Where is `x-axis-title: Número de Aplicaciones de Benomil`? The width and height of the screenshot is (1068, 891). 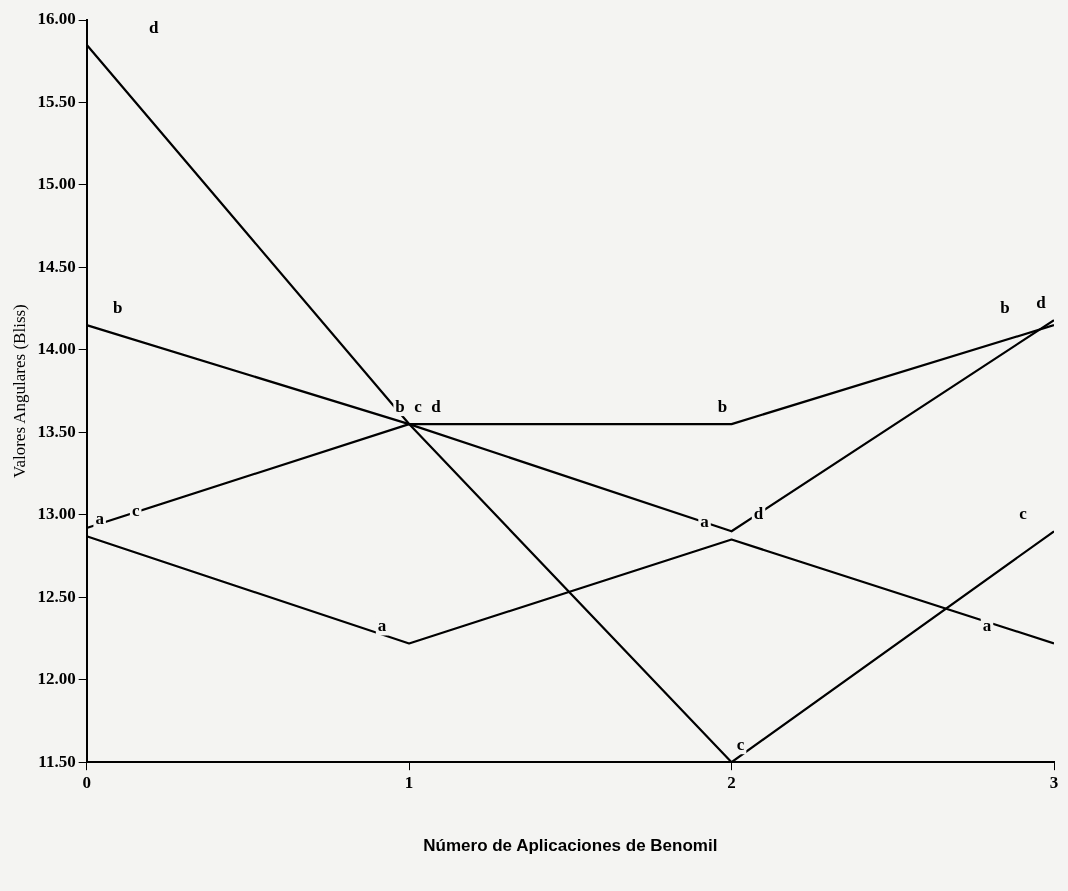 x-axis-title: Número de Aplicaciones de Benomil is located at coordinates (570, 846).